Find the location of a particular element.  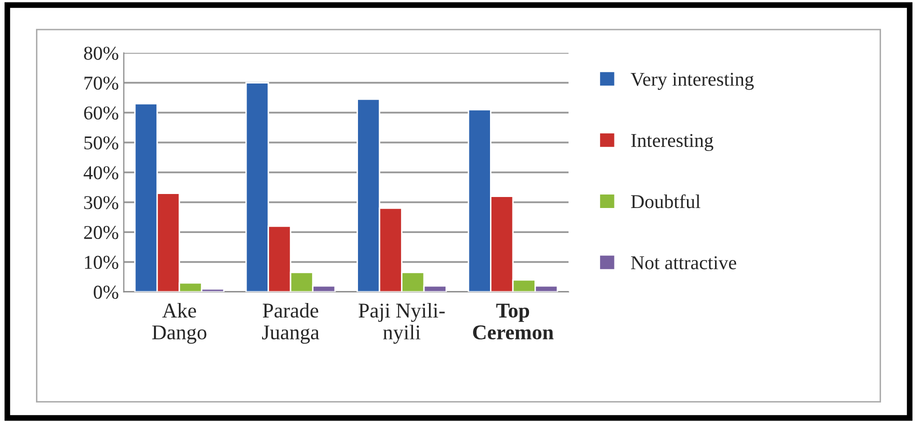

x-tick-label: Parade Juanga is located at coordinates (291, 323).